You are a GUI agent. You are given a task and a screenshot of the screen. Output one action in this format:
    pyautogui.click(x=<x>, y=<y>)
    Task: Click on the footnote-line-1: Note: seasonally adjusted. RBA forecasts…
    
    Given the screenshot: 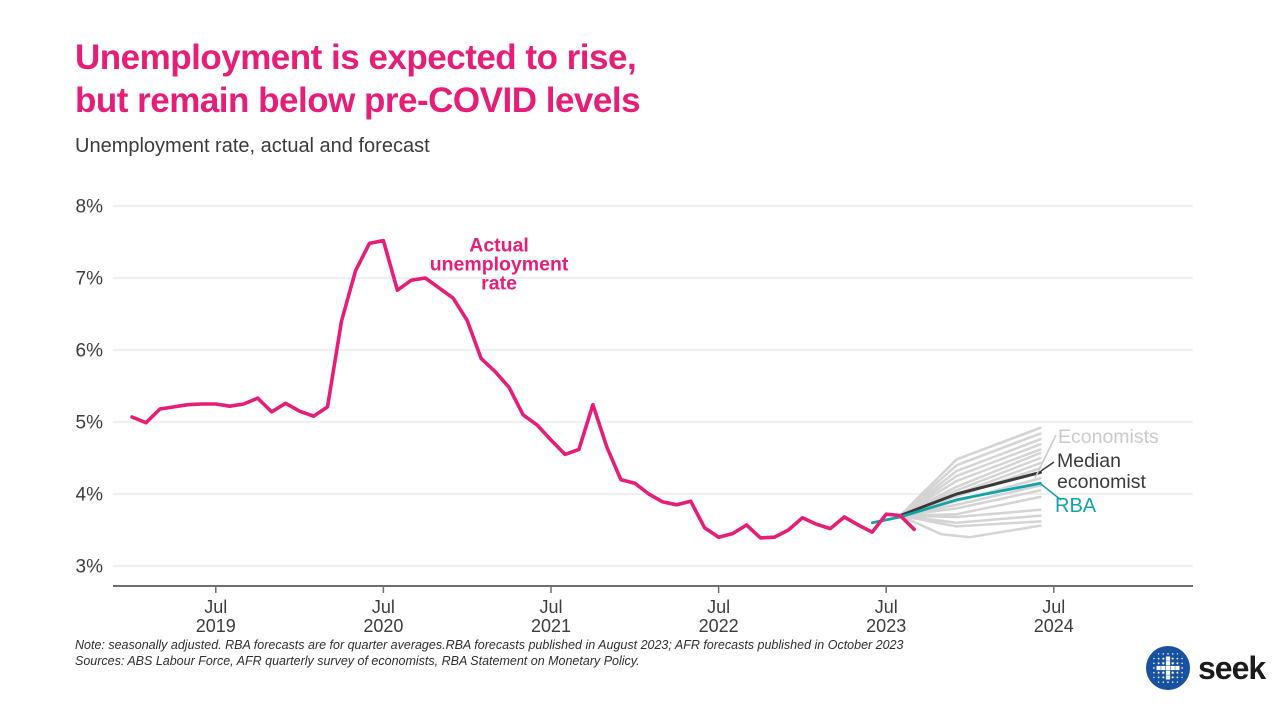 What is the action you would take?
    pyautogui.click(x=489, y=645)
    